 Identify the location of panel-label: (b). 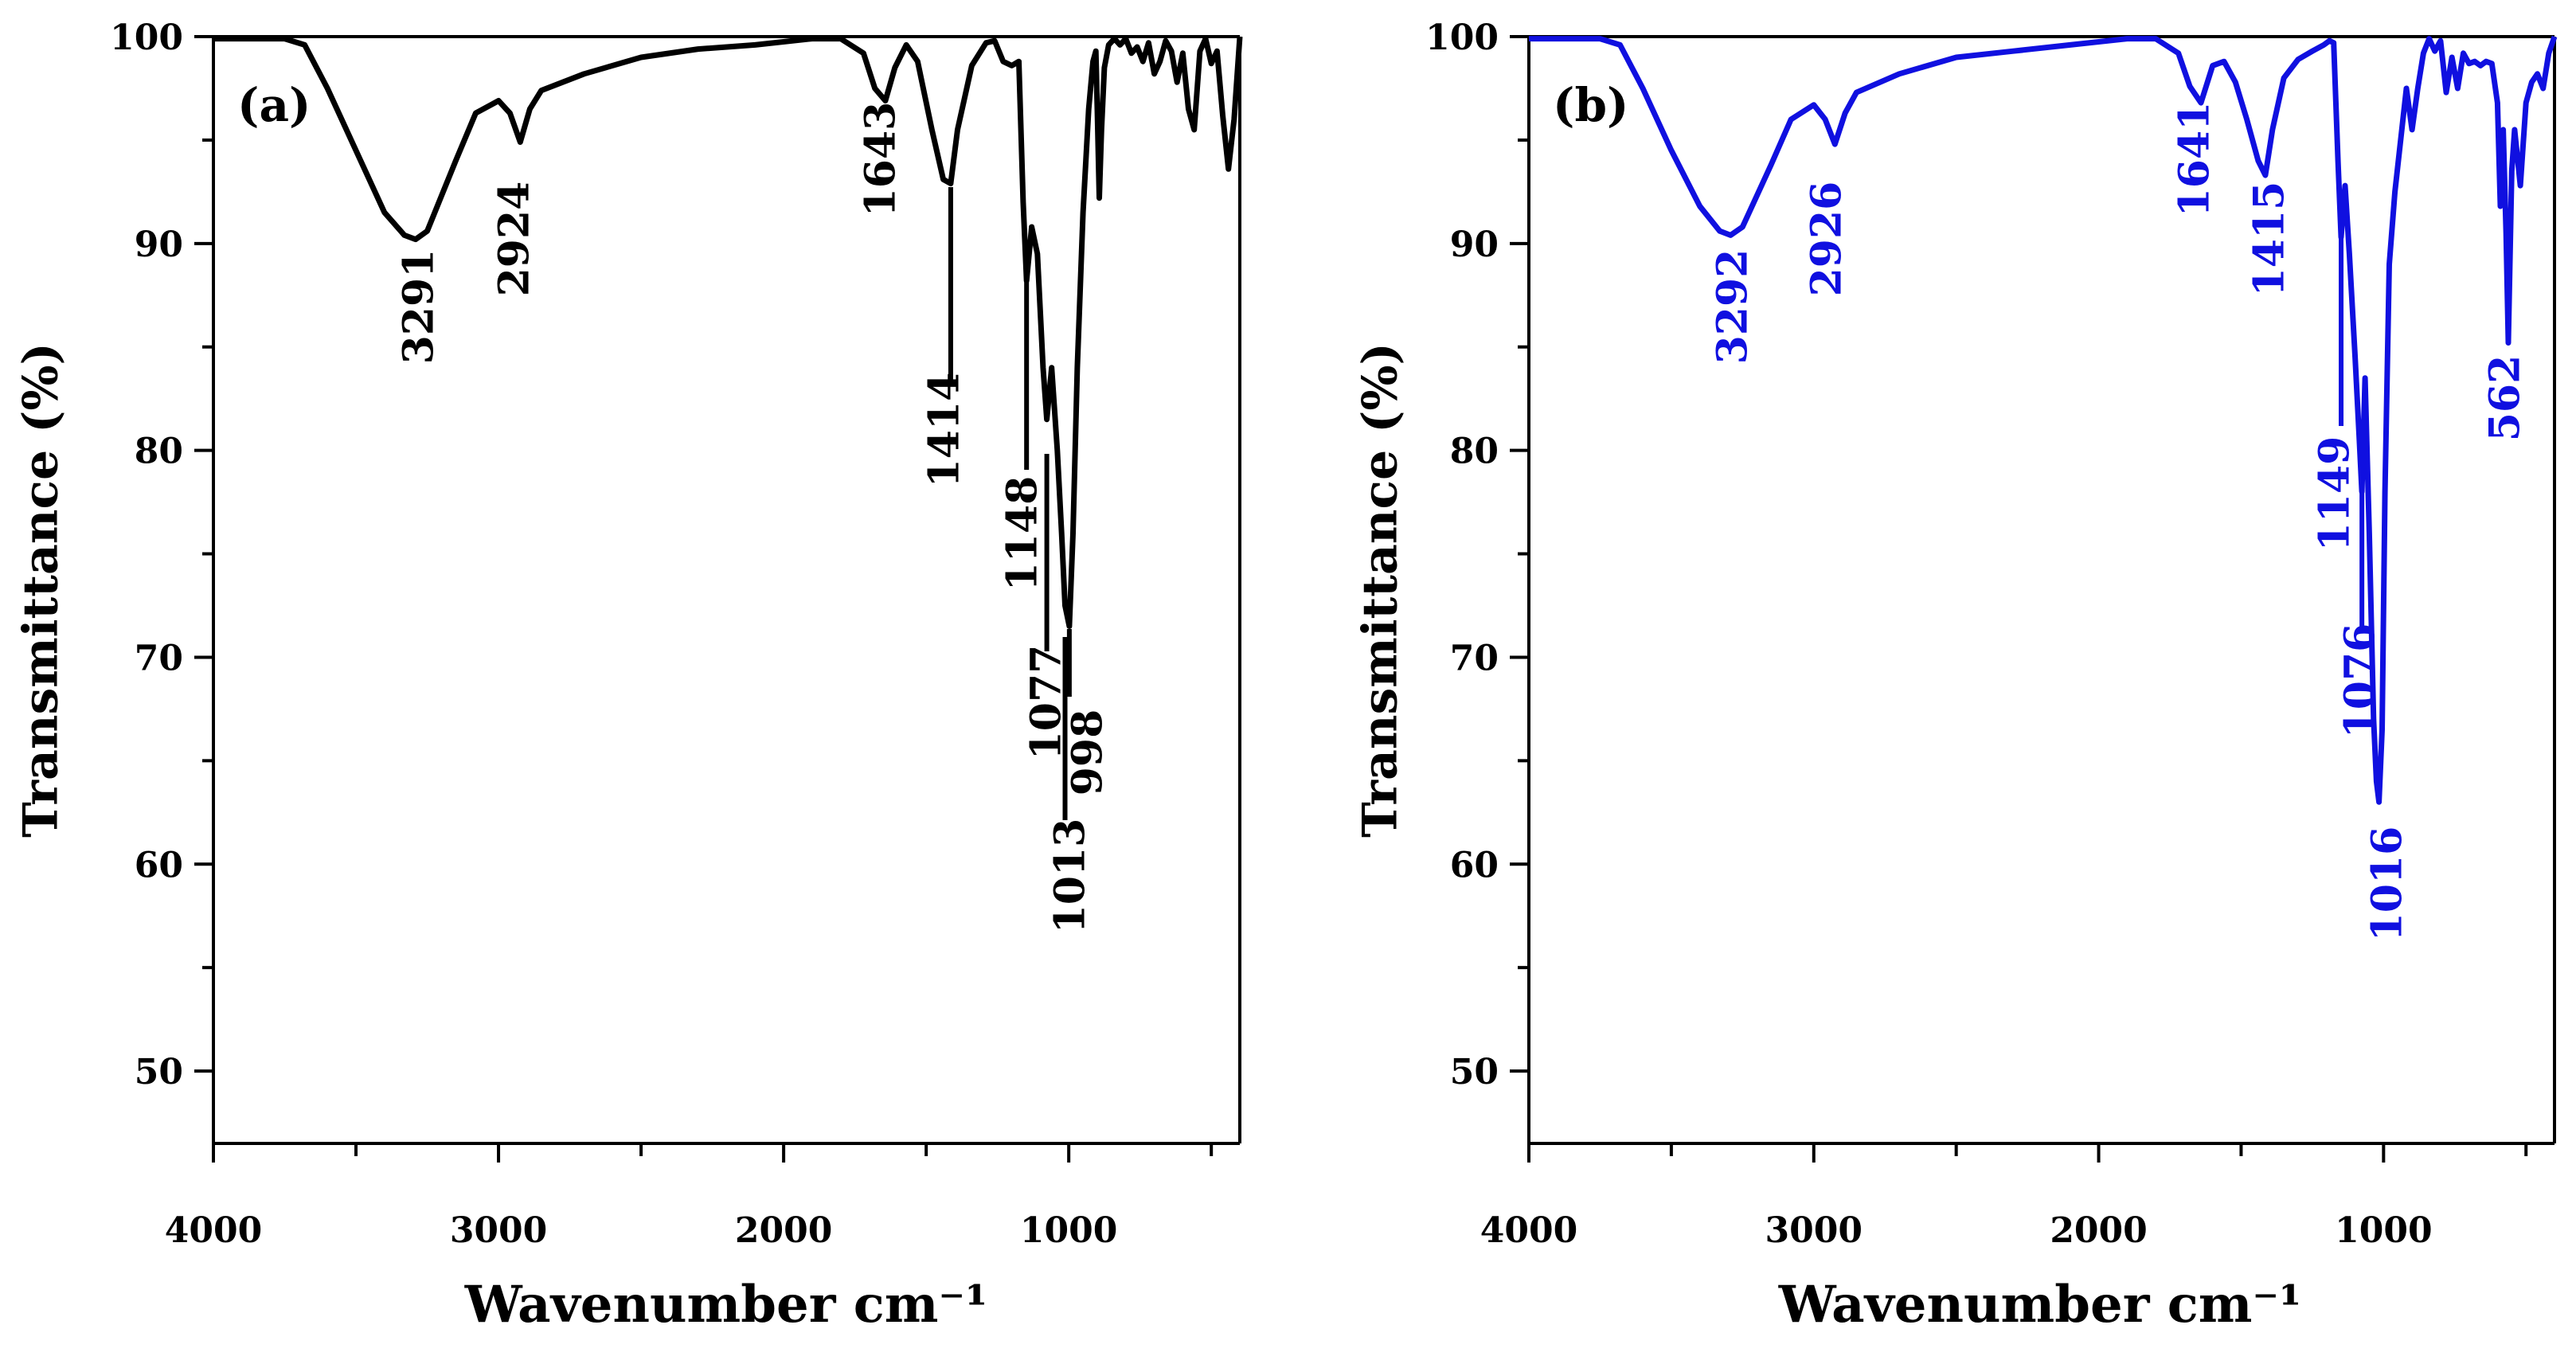
(1590, 105).